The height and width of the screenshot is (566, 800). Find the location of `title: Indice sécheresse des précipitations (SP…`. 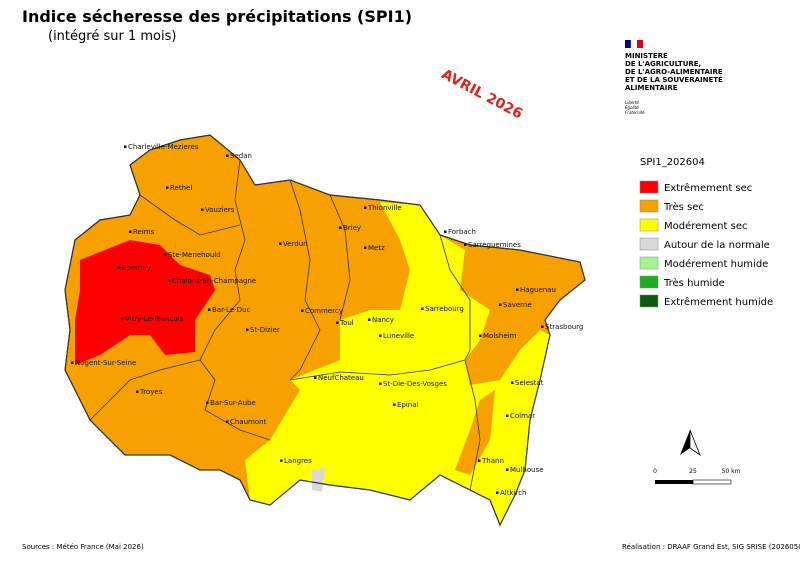

title: Indice sécheresse des précipitations (SP… is located at coordinates (217, 16).